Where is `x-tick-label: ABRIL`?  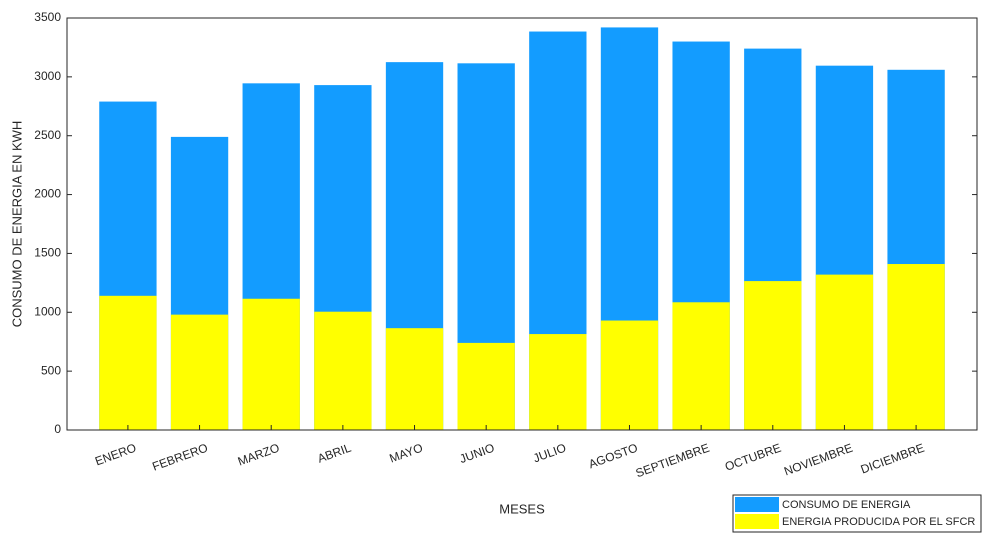
x-tick-label: ABRIL is located at coordinates (335, 453).